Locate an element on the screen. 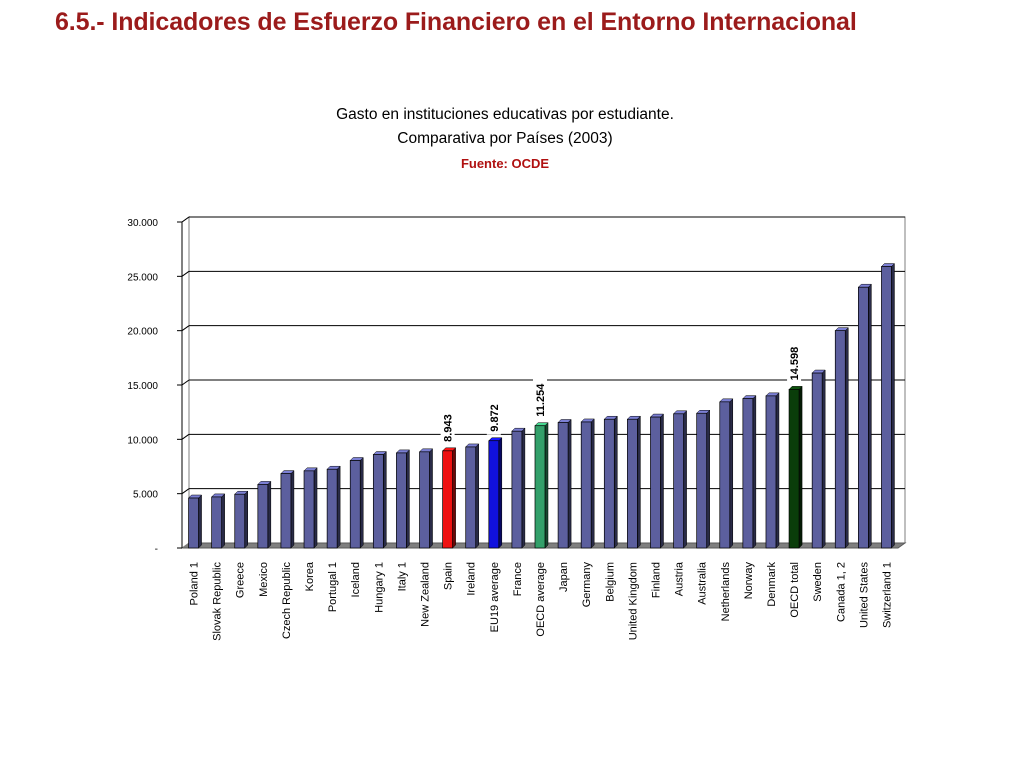 This screenshot has width=1024, height=768. chart-source: Fuente: OCDE is located at coordinates (505, 163).